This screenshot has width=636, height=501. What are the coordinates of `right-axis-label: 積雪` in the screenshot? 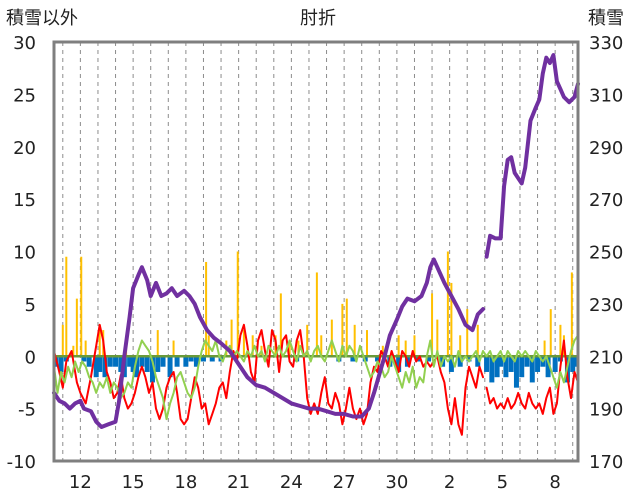 It's located at (606, 18).